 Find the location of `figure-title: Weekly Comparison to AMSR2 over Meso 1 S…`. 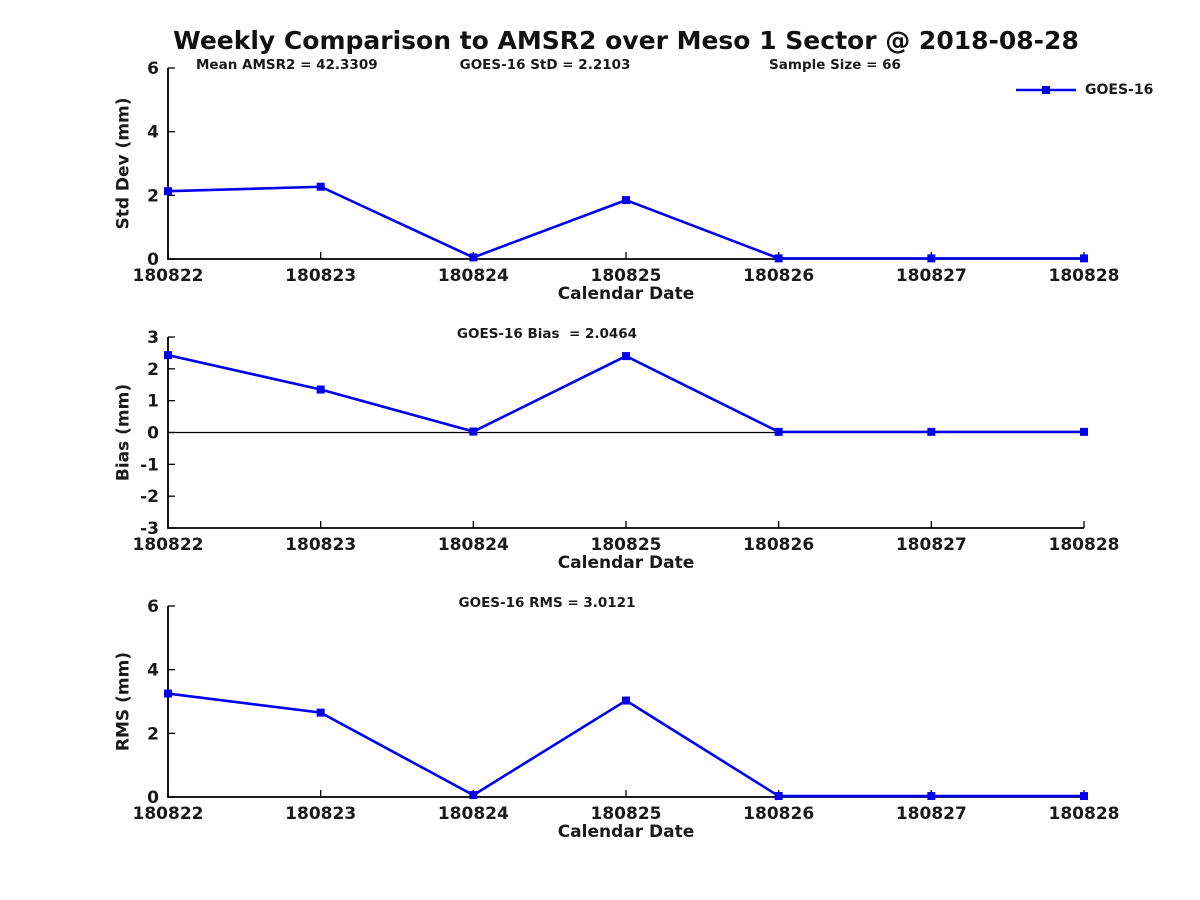

figure-title: Weekly Comparison to AMSR2 over Meso 1 S… is located at coordinates (626, 40).